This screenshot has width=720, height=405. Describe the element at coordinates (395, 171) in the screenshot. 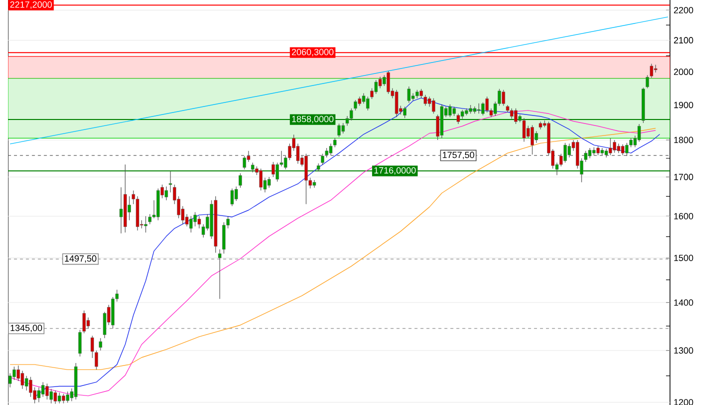

I see `ref-line-label: 1716,0000` at that location.